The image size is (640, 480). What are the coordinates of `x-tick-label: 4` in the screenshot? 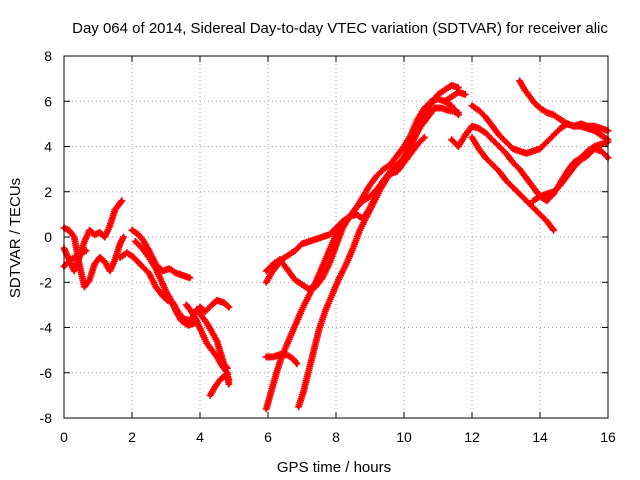 It's located at (200, 437).